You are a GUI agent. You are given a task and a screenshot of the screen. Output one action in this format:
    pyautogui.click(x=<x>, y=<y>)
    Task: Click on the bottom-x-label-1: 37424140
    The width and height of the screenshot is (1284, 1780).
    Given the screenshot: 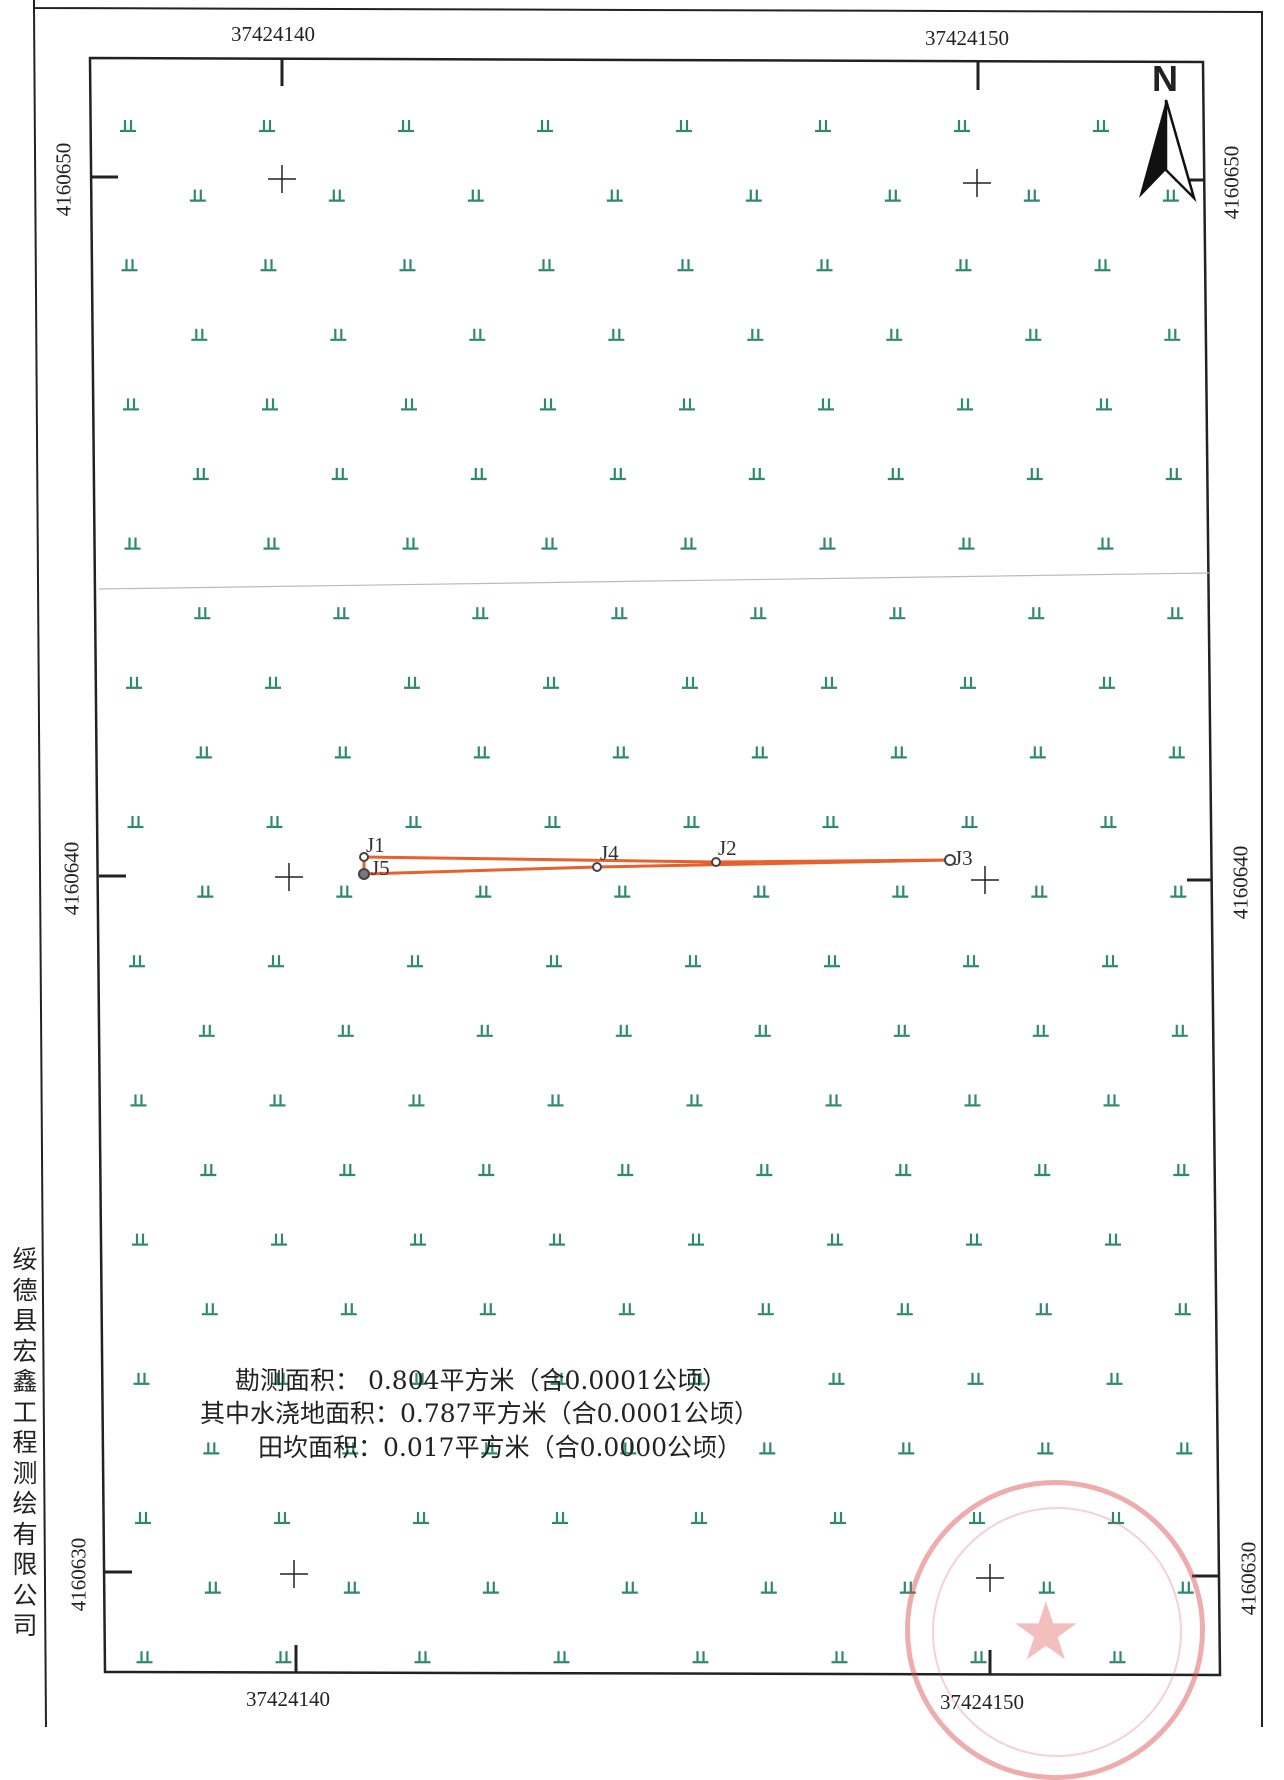 What is the action you would take?
    pyautogui.click(x=288, y=1699)
    